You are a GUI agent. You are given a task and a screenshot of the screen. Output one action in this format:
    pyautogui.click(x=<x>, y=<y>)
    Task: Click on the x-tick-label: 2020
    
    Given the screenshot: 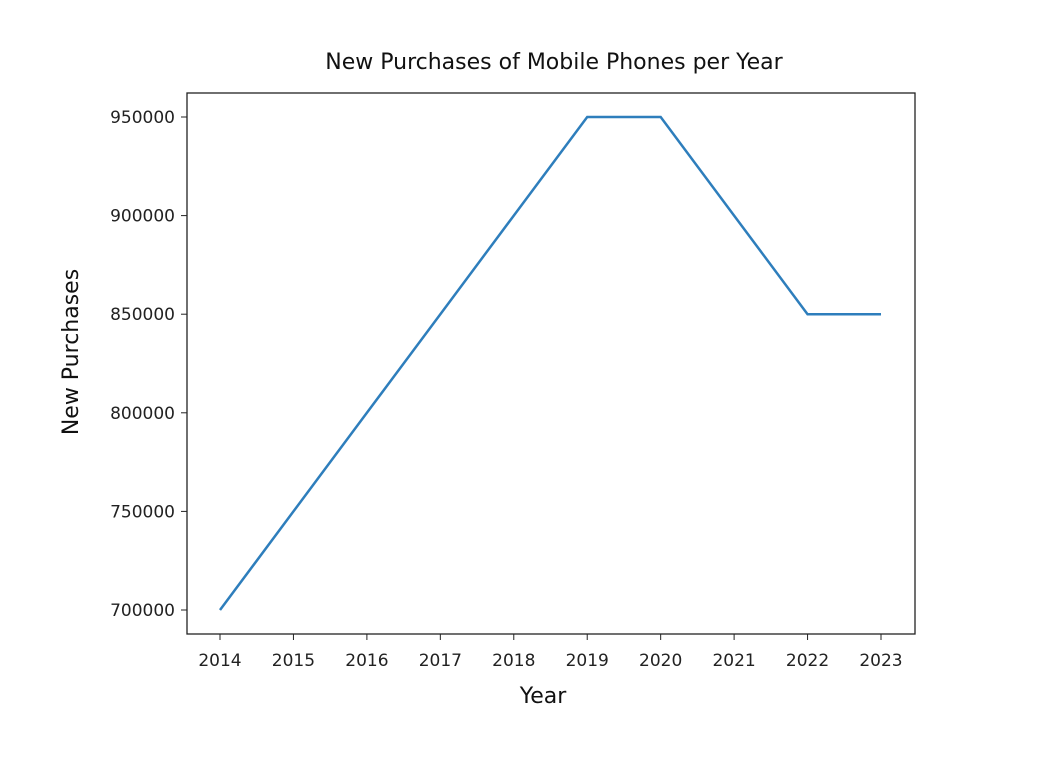 What is the action you would take?
    pyautogui.click(x=660, y=661)
    